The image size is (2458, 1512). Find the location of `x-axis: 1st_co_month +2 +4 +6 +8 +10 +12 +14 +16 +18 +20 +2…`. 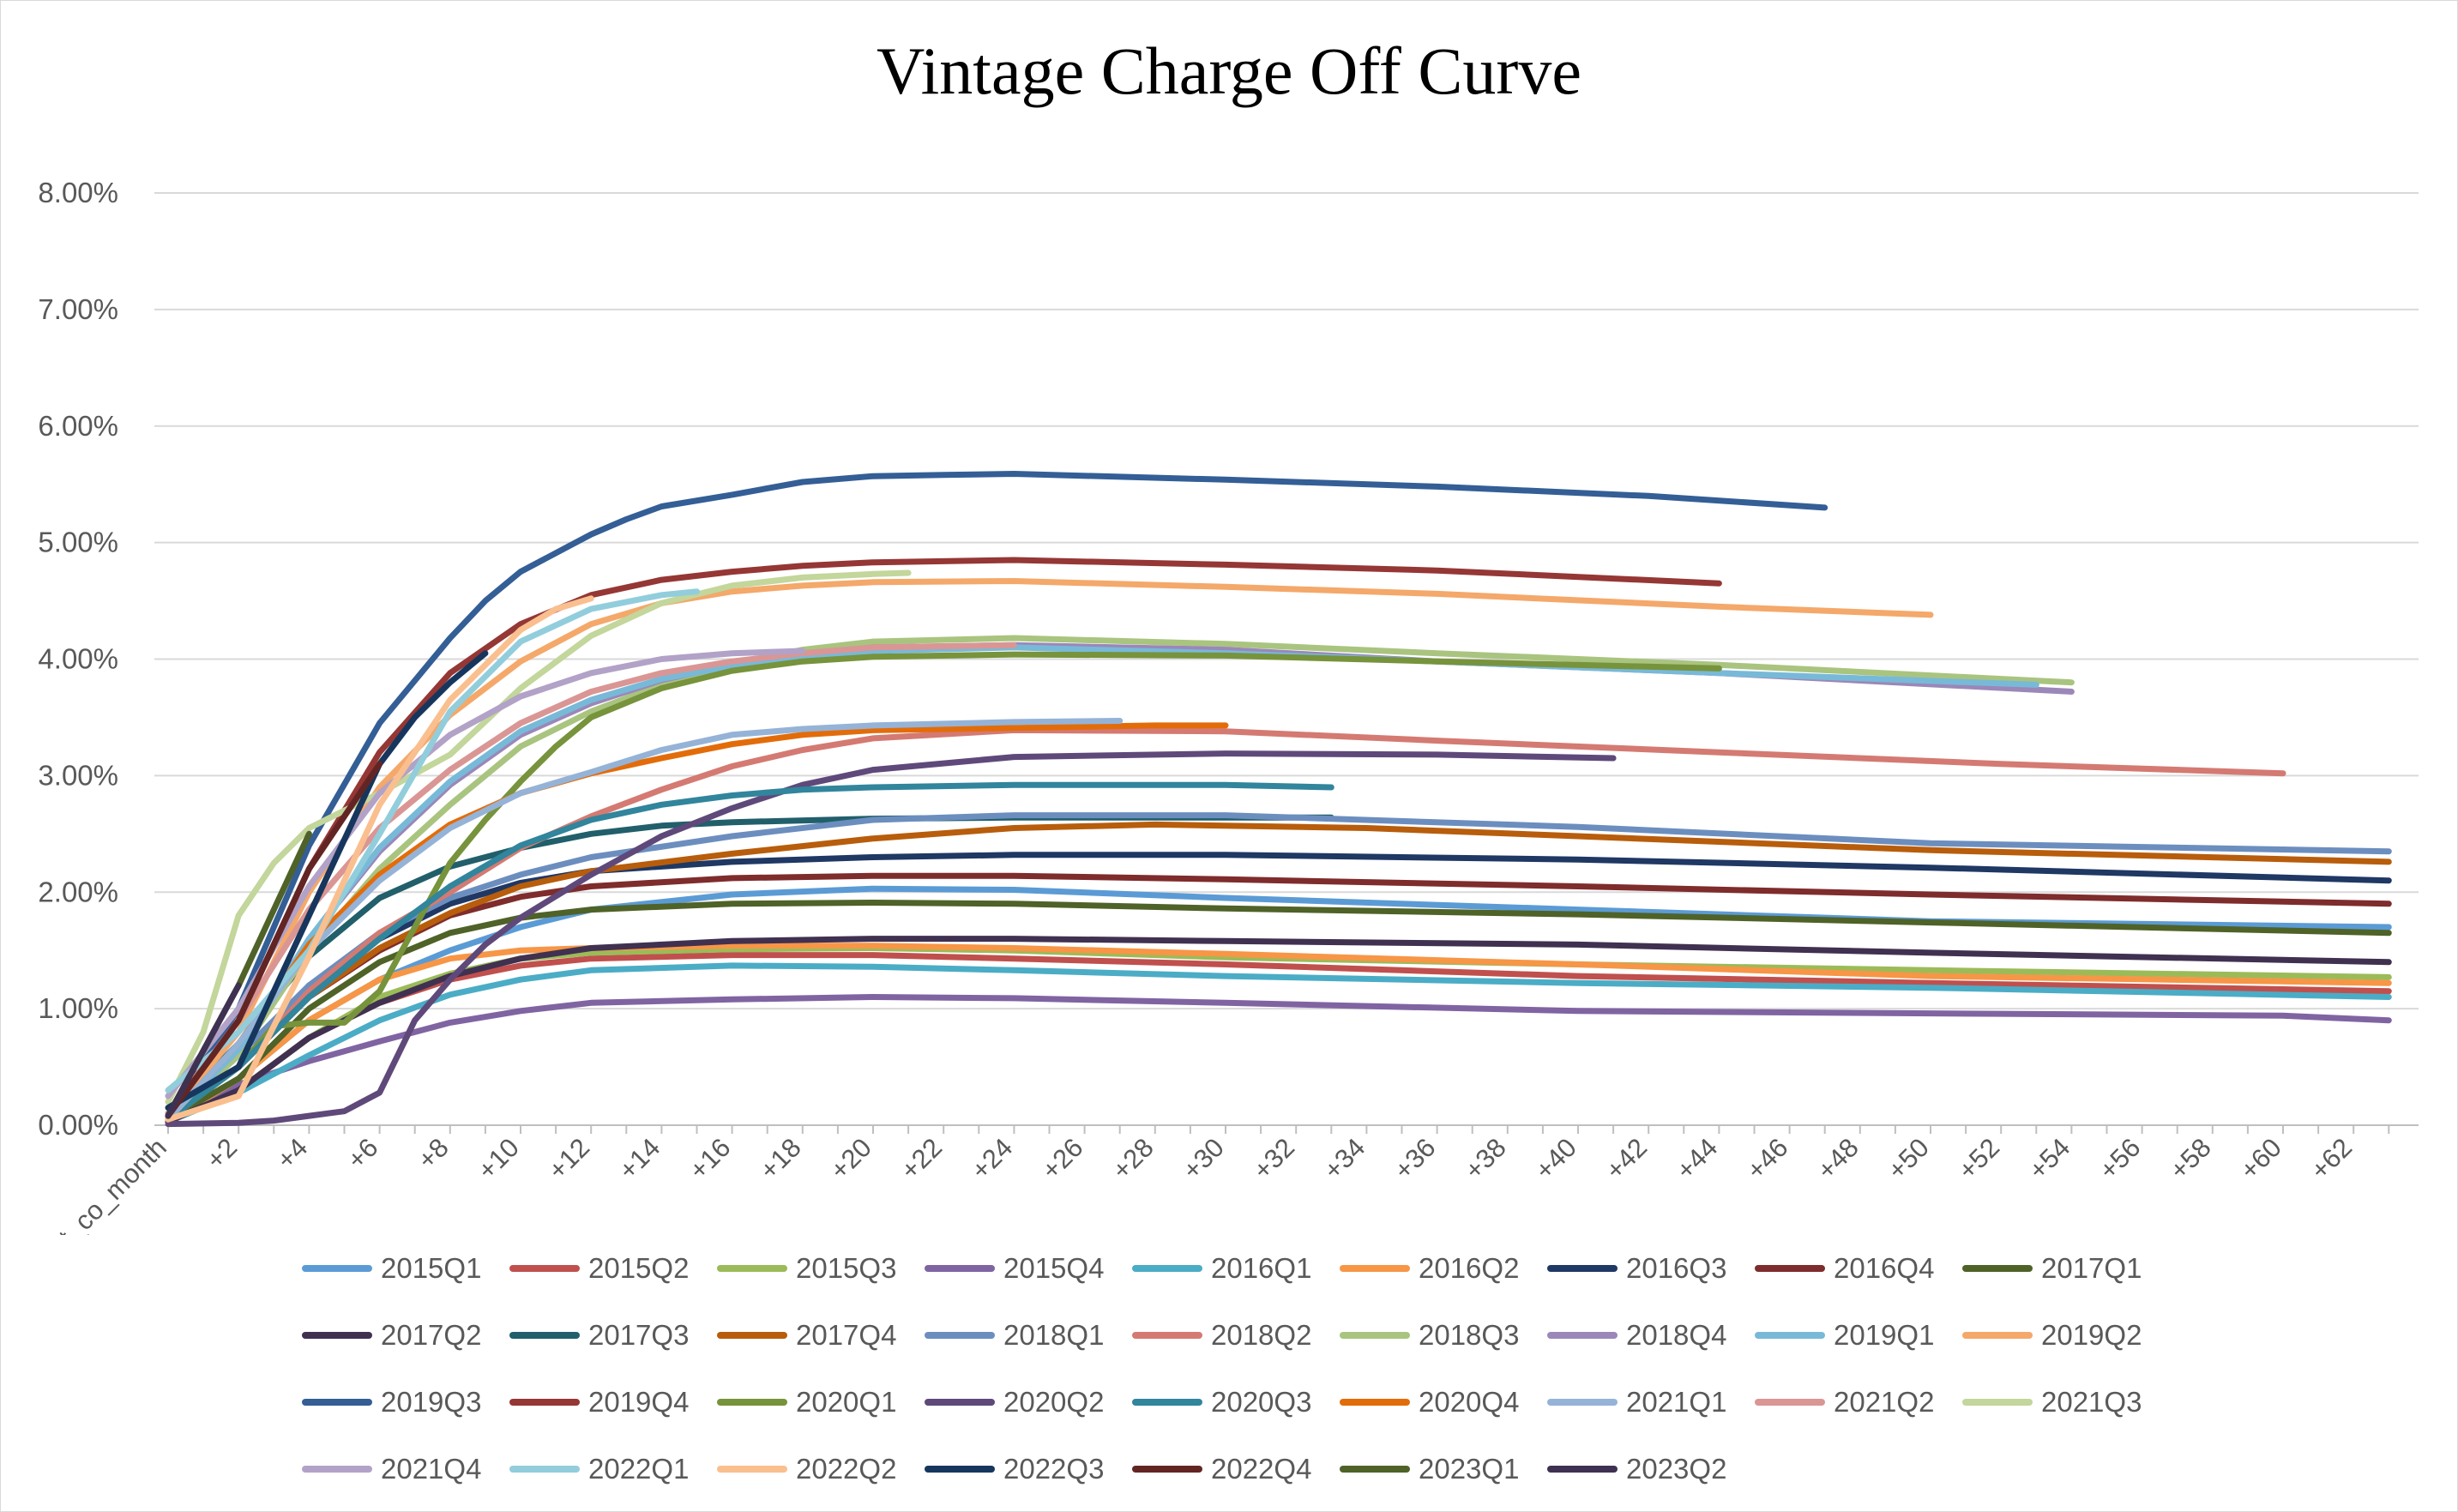

x-axis: 1st_co_month +2 +4 +6 +8 +10 +12 +14 +16 +18 +20 +2… is located at coordinates (1226, 1179).